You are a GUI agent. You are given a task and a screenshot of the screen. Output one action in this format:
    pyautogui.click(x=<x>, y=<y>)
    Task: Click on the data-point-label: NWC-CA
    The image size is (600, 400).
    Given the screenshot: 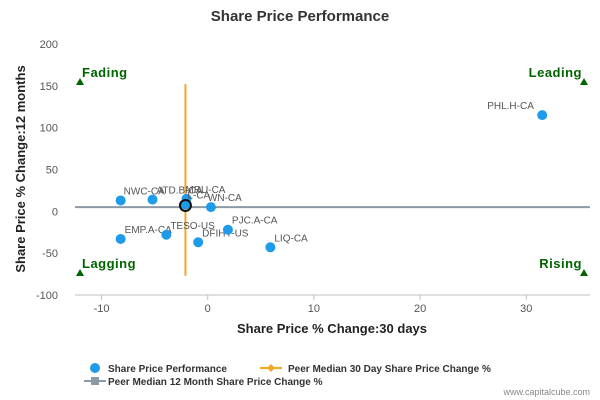 What is the action you would take?
    pyautogui.click(x=144, y=191)
    